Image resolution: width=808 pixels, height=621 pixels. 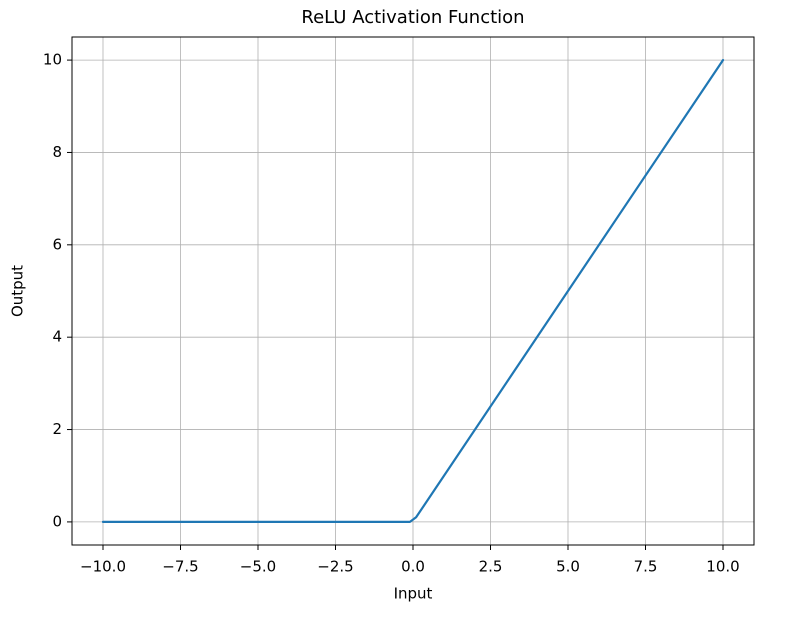 What do you see at coordinates (57, 152) in the screenshot?
I see `y-tick-label: 8` at bounding box center [57, 152].